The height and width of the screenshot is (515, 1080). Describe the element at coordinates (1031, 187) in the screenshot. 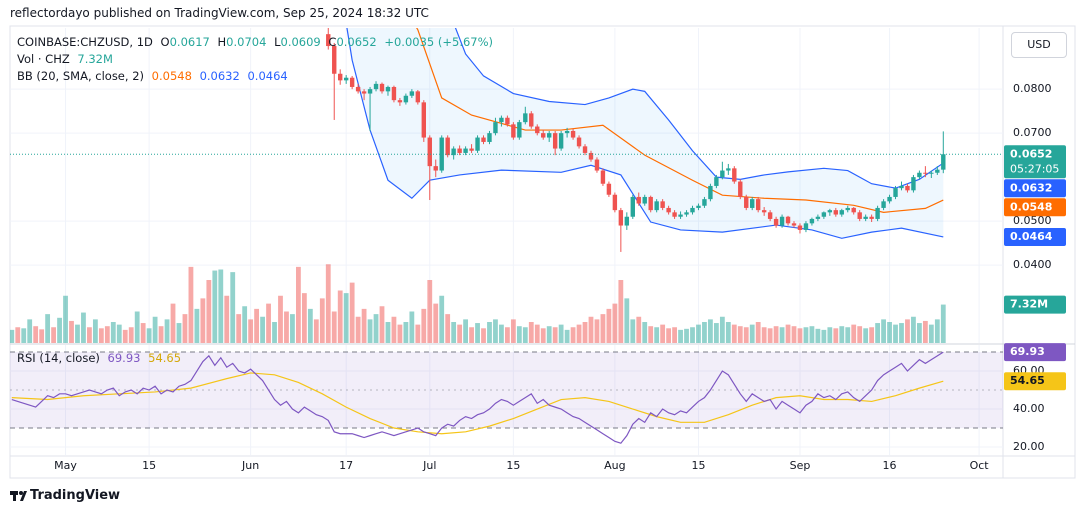

I see `price-badge-label: 0.0632` at that location.